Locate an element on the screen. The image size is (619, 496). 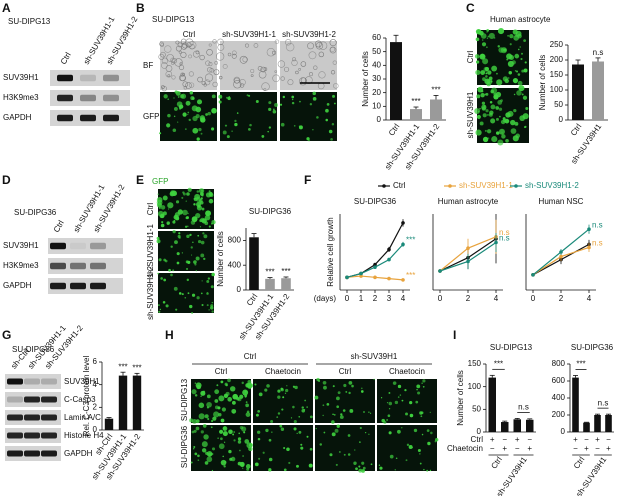
treatment-sign: − is located at coordinates (529, 439).